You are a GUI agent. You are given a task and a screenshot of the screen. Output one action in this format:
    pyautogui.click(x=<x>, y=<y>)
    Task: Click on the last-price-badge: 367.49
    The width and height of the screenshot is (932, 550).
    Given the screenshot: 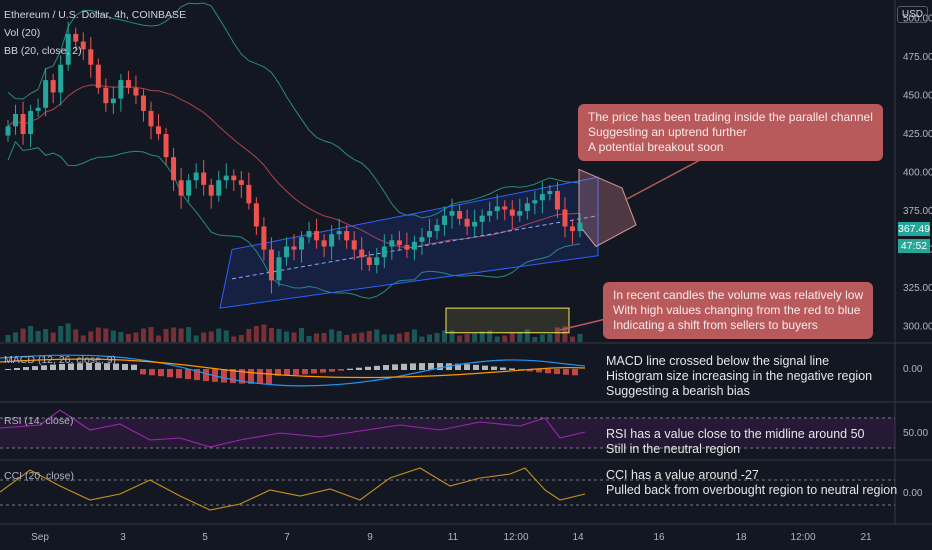 What is the action you would take?
    pyautogui.click(x=914, y=229)
    